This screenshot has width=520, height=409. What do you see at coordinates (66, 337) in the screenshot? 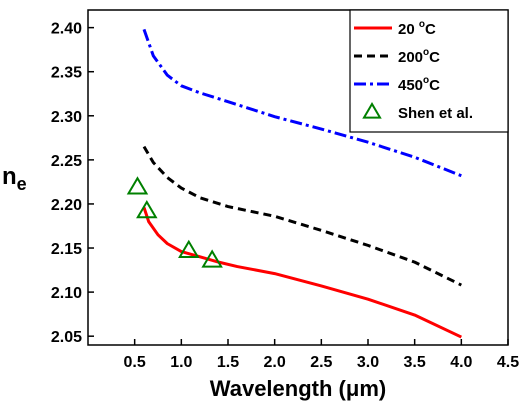
I see `y-tick-label: 2.05` at bounding box center [66, 337].